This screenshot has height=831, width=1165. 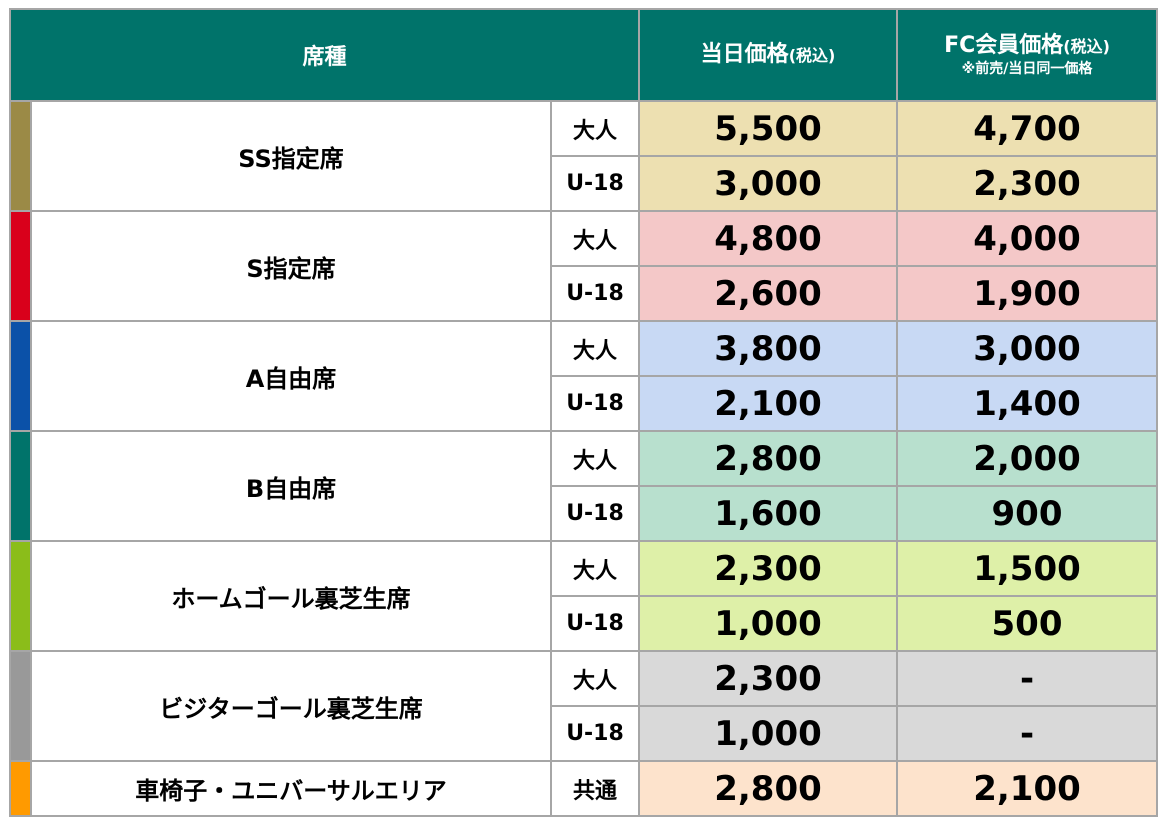 What do you see at coordinates (291, 376) in the screenshot?
I see `seat-name: A自由席` at bounding box center [291, 376].